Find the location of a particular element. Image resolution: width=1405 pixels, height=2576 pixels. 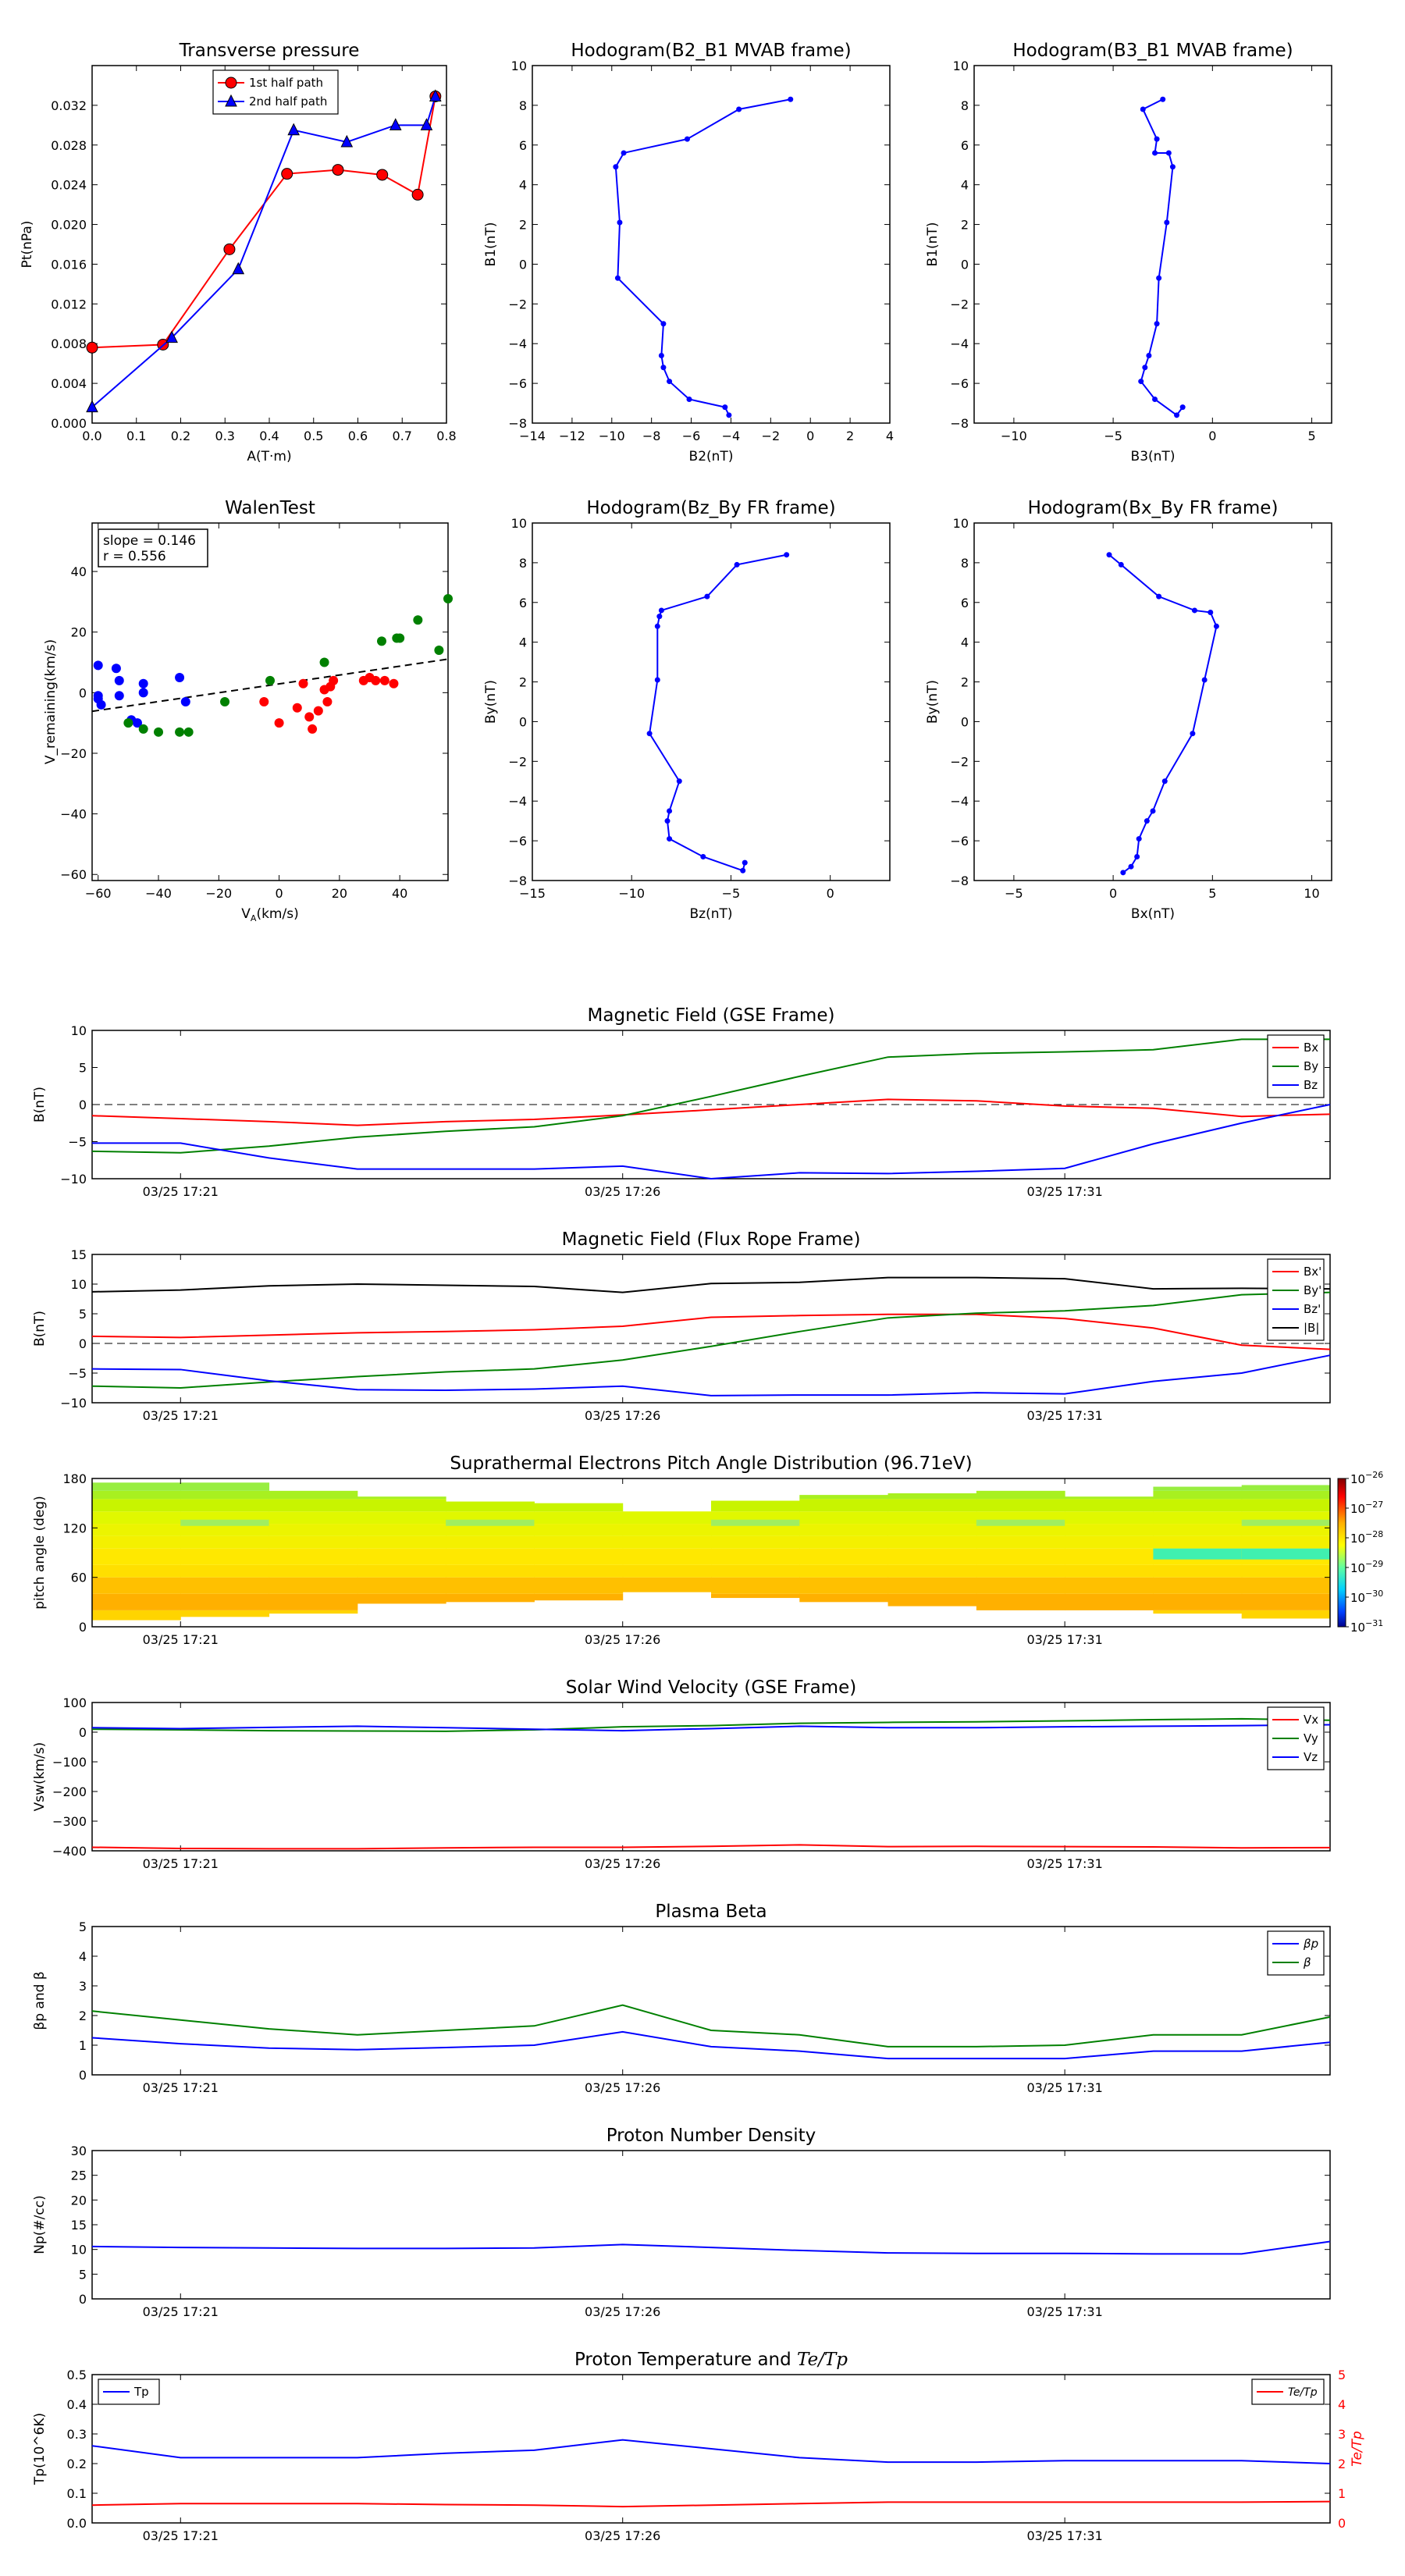

series-line-Te/Tp is located at coordinates (711, 2504).